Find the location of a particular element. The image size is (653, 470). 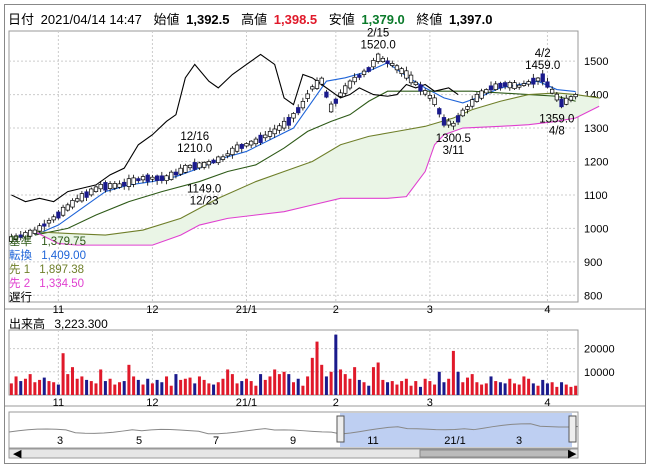

open-value: 1,392.5 is located at coordinates (208, 19).